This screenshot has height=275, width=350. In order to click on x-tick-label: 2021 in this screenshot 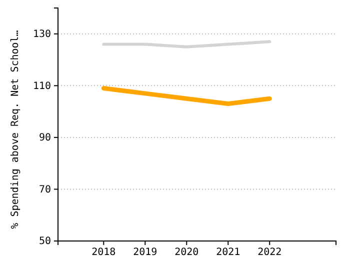, I will do `click(228, 252)`.